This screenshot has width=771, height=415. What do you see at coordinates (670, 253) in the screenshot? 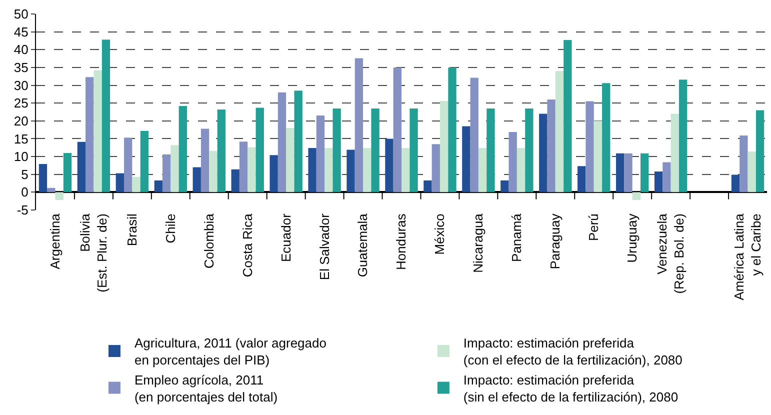
I see `x-tick-label: Venezuela (Rep. Bol. de)` at bounding box center [670, 253].